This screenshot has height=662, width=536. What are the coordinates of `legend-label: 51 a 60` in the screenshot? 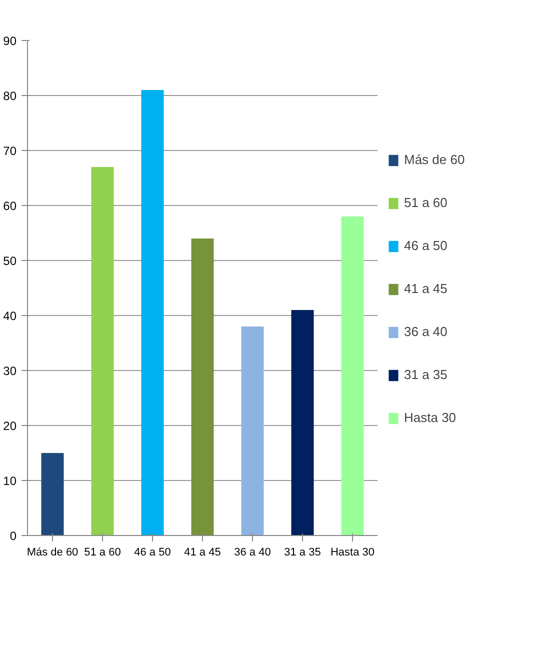 It's located at (426, 202).